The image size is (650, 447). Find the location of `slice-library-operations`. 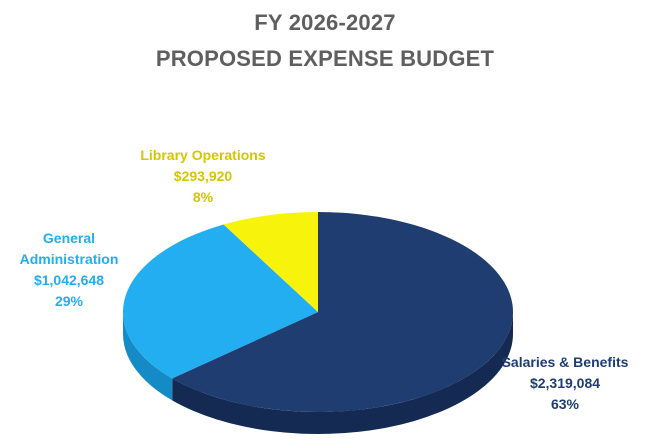

slice-library-operations is located at coordinates (270, 262).